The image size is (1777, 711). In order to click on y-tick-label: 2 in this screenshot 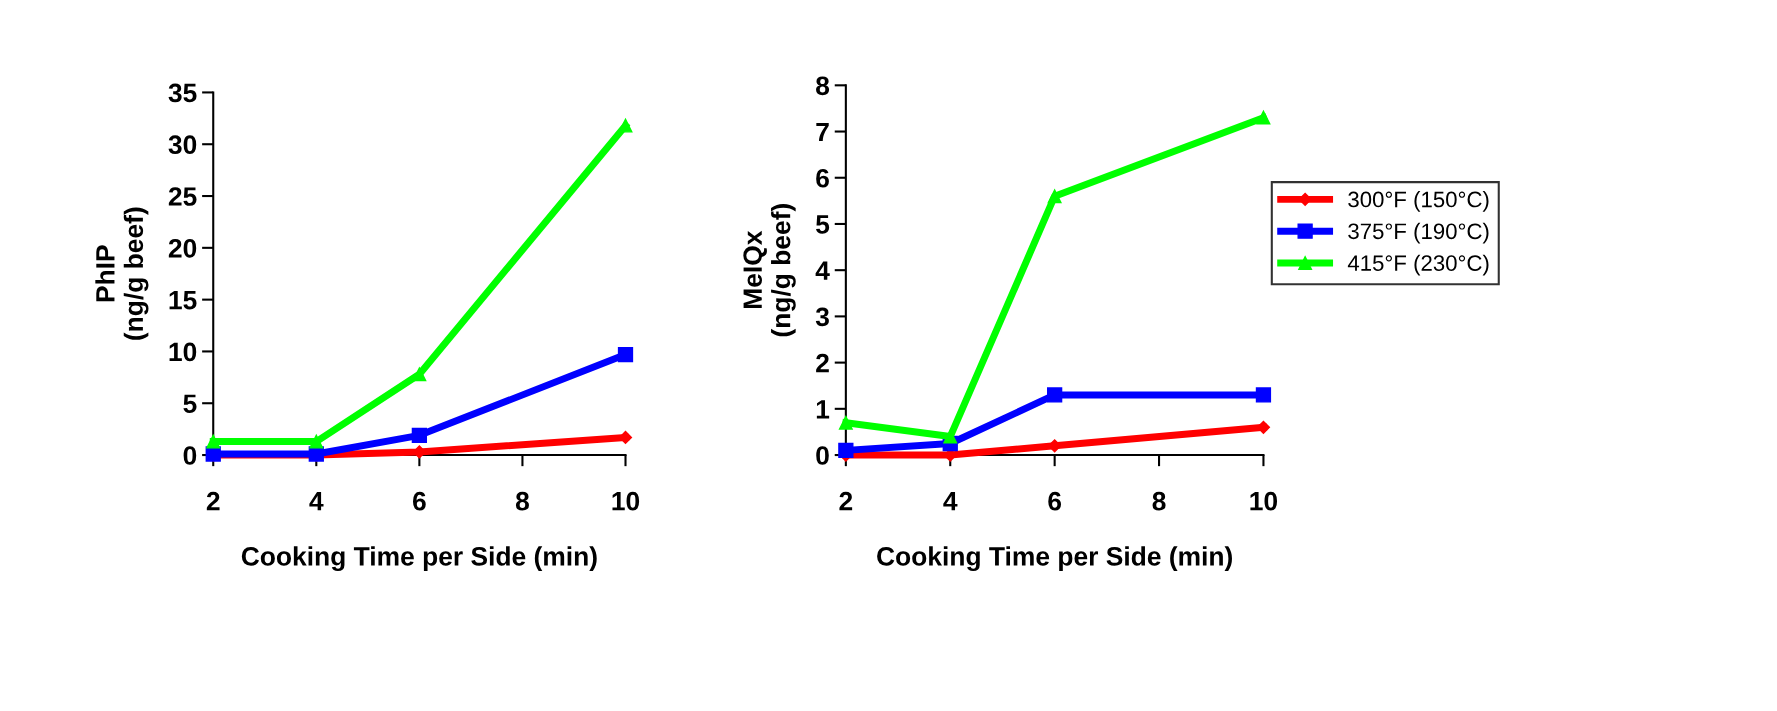, I will do `click(822, 363)`.